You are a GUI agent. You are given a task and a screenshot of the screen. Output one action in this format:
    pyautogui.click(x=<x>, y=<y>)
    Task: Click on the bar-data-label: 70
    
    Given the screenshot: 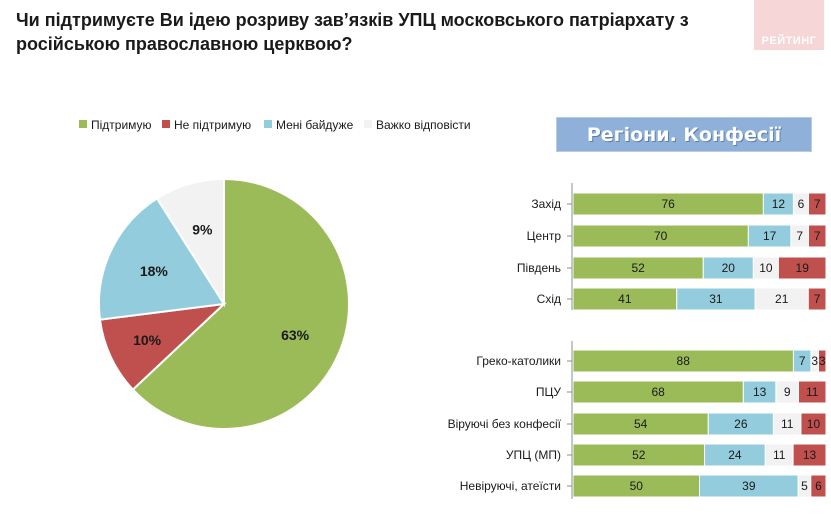 What is the action you would take?
    pyautogui.click(x=661, y=236)
    